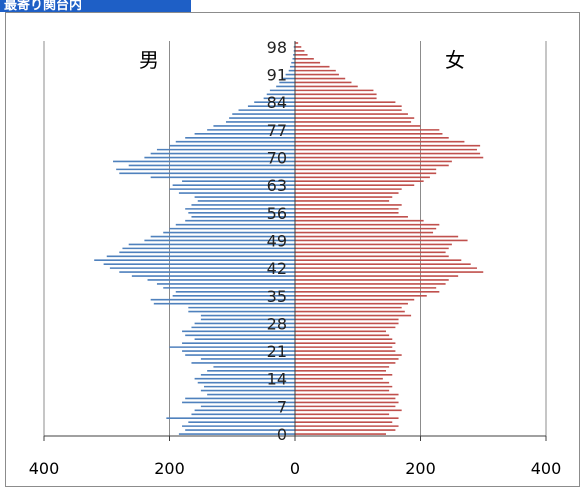  What do you see at coordinates (149, 60) in the screenshot?
I see `male-label: 男` at bounding box center [149, 60].